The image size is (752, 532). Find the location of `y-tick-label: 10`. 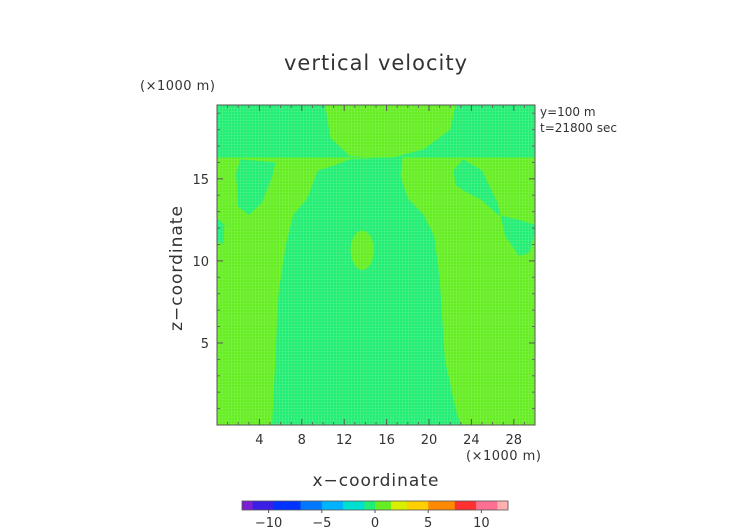

y-tick-label: 10 is located at coordinates (200, 262).